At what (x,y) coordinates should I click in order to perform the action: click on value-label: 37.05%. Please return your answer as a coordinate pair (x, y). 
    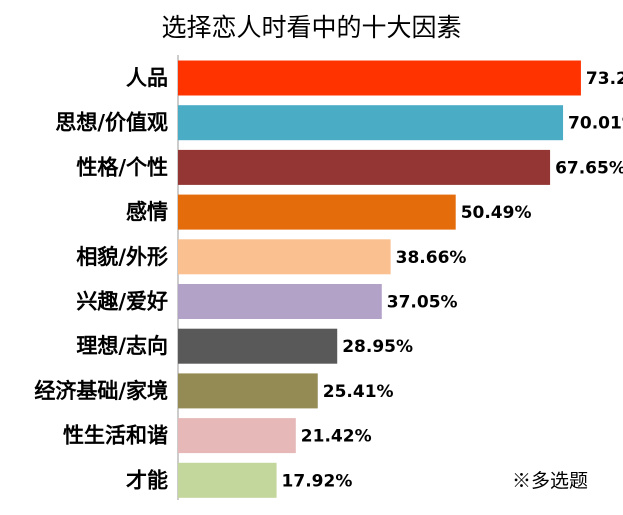
    Looking at the image, I should click on (422, 303).